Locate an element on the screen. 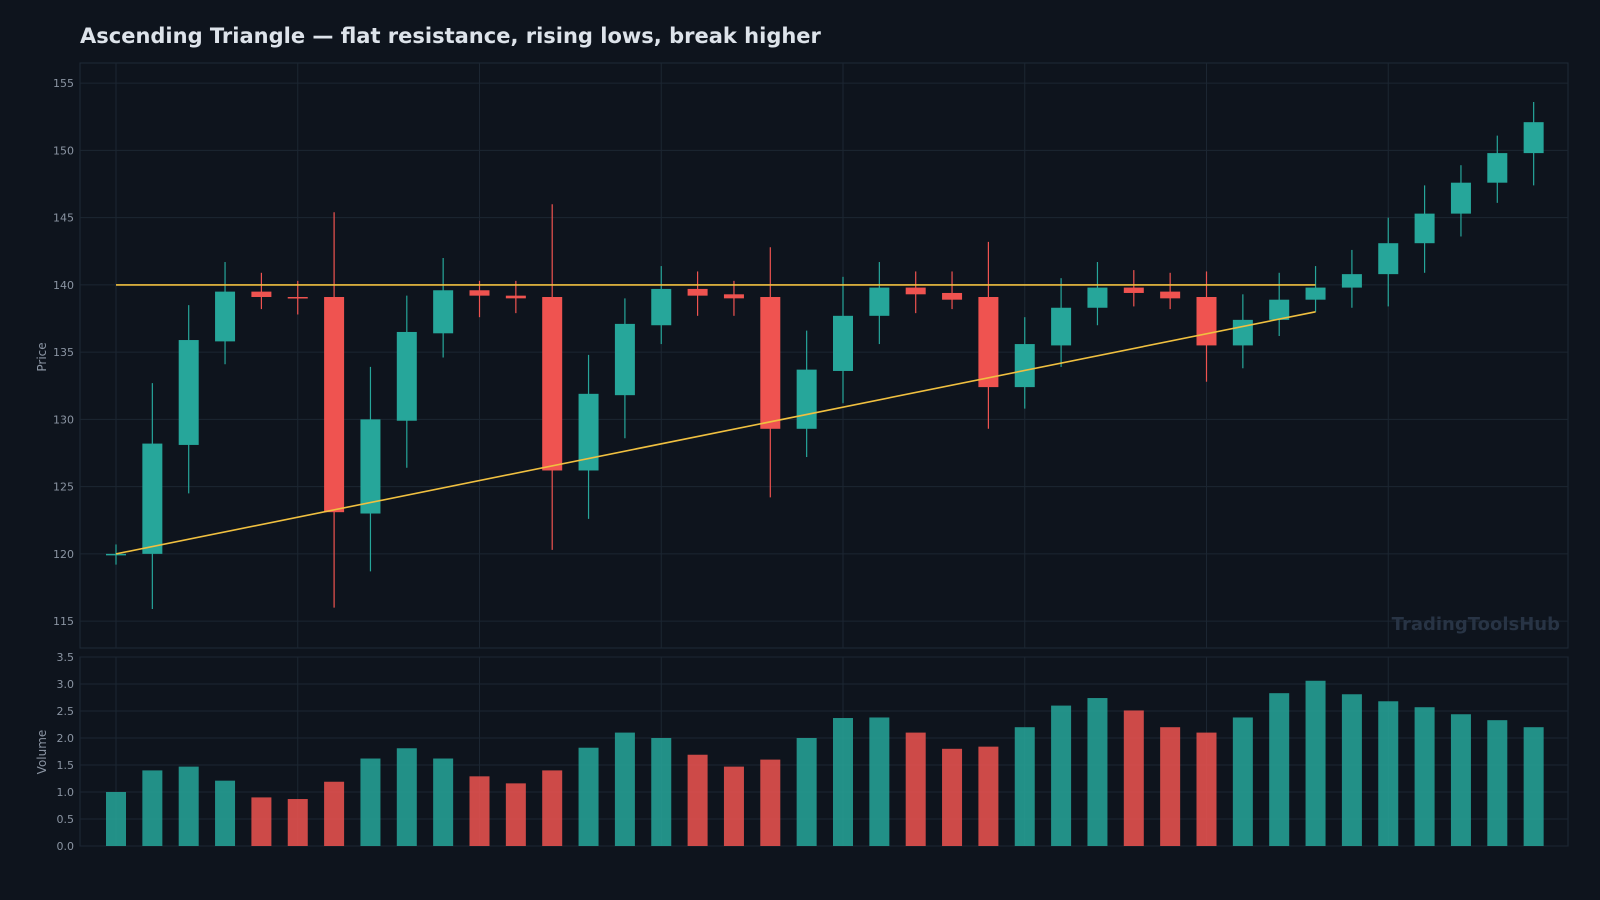 The height and width of the screenshot is (900, 1600). volume-tick-label: 1.5 is located at coordinates (66, 765).